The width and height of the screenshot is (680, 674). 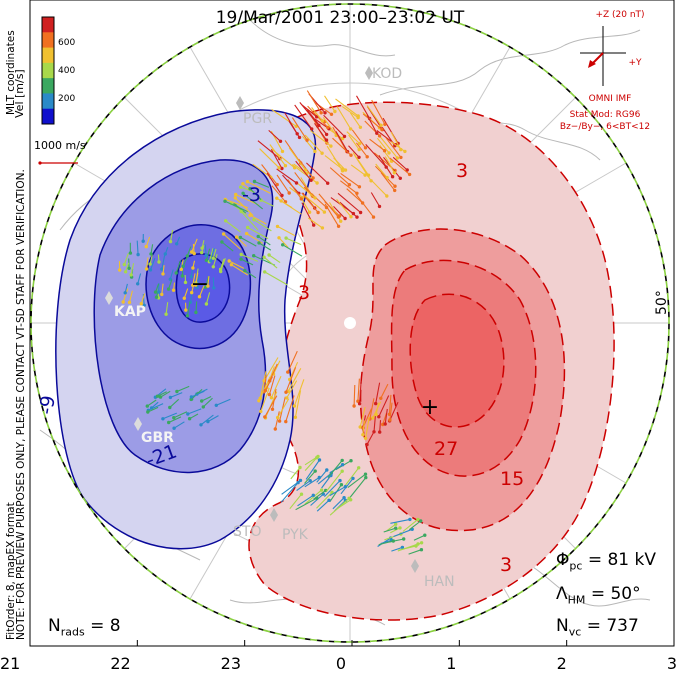 What do you see at coordinates (512, 479) in the screenshot?
I see `contour-label-pos-4: 15` at bounding box center [512, 479].